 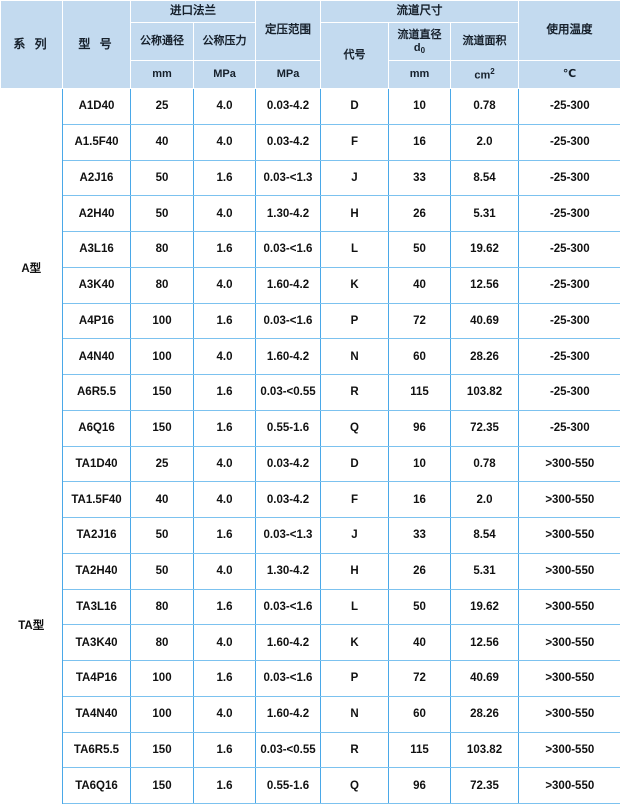 I want to click on header-nominal-diameter: 公称通径, so click(x=162, y=42).